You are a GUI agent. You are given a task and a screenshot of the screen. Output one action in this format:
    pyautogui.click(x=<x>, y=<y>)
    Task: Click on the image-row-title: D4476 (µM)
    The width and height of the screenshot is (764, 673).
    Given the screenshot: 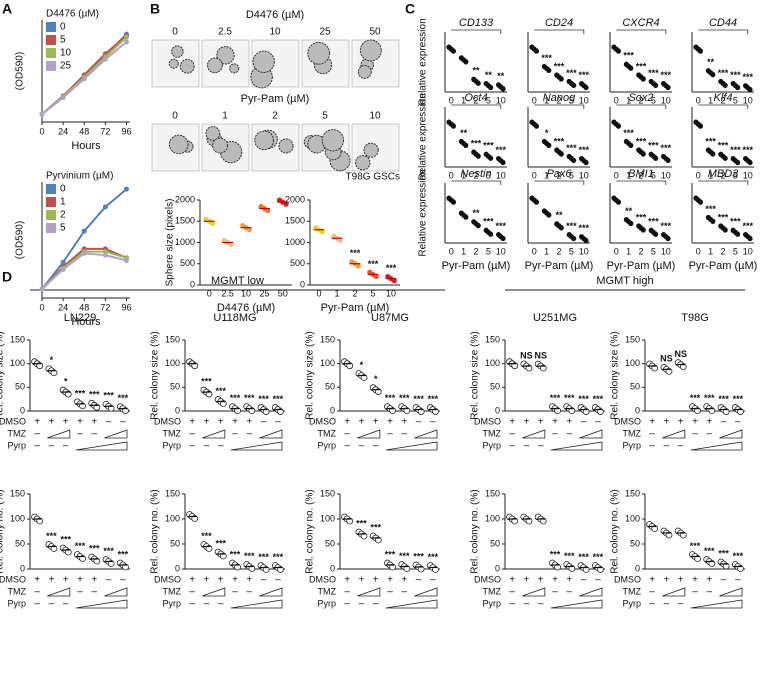 What is the action you would take?
    pyautogui.click(x=275, y=15)
    